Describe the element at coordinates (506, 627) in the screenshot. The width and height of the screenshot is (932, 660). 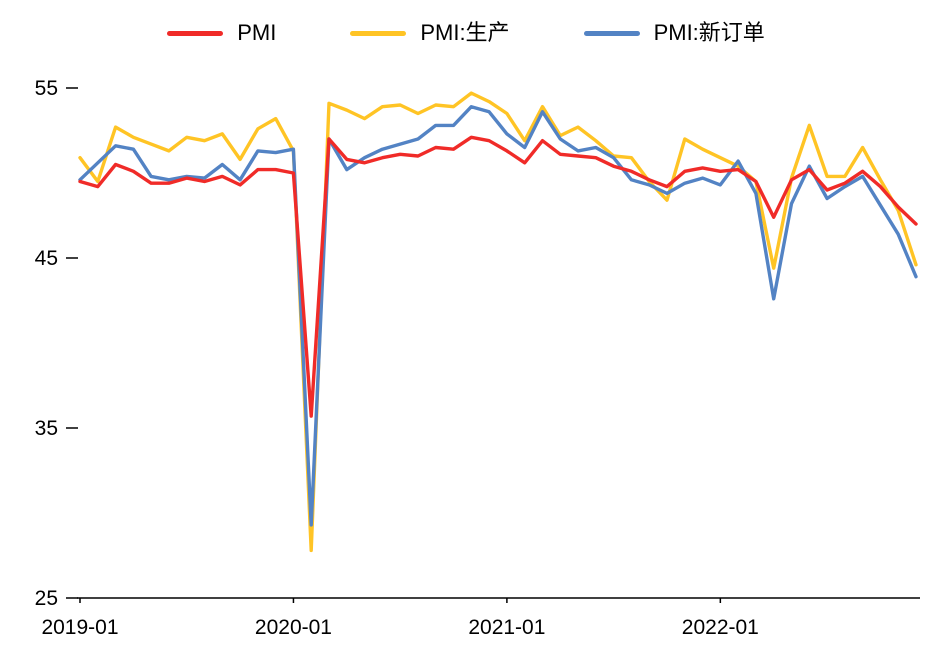
I see `x-axis-label: 2021-01` at that location.